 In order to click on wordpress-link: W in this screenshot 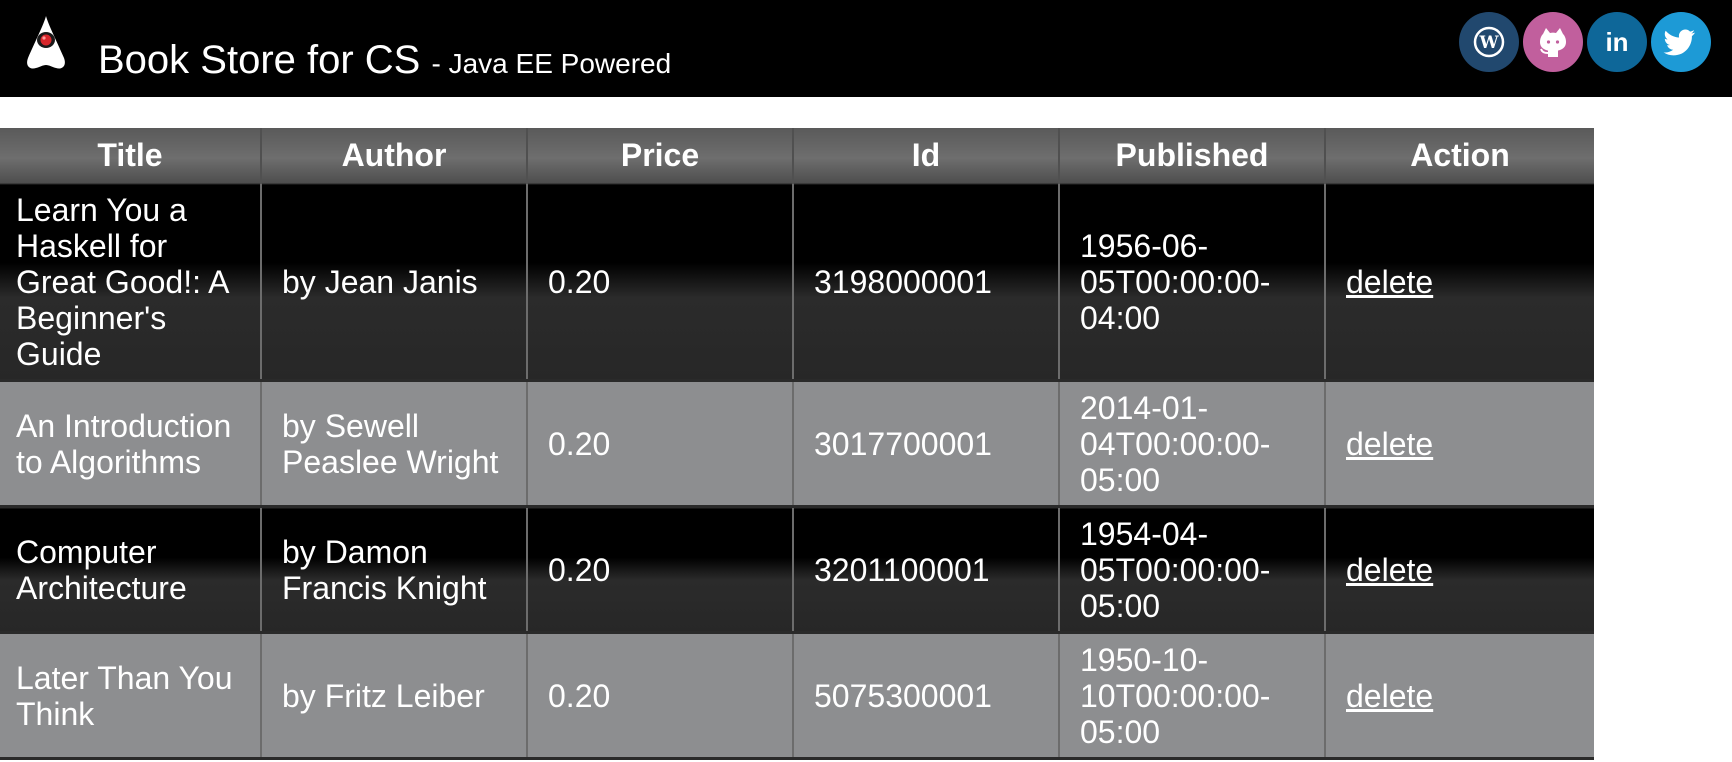, I will do `click(1489, 42)`.